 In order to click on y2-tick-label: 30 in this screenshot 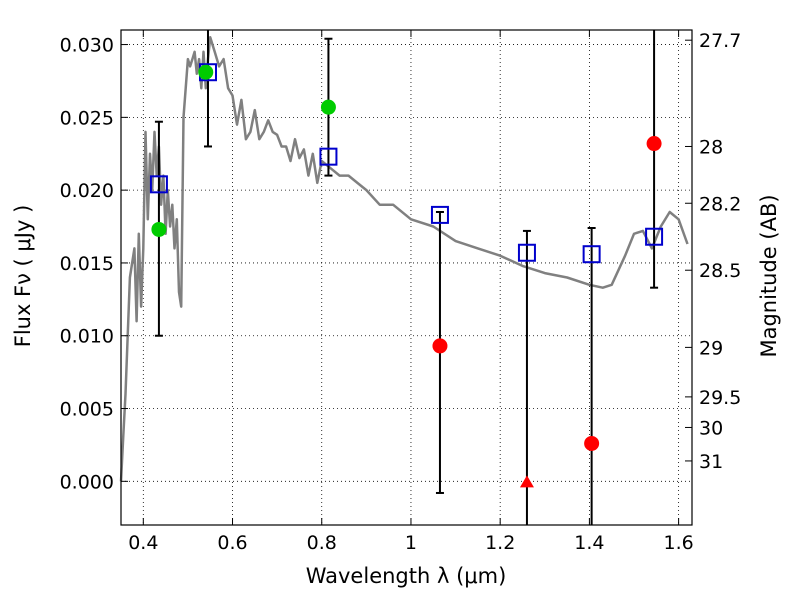, I will do `click(711, 428)`.